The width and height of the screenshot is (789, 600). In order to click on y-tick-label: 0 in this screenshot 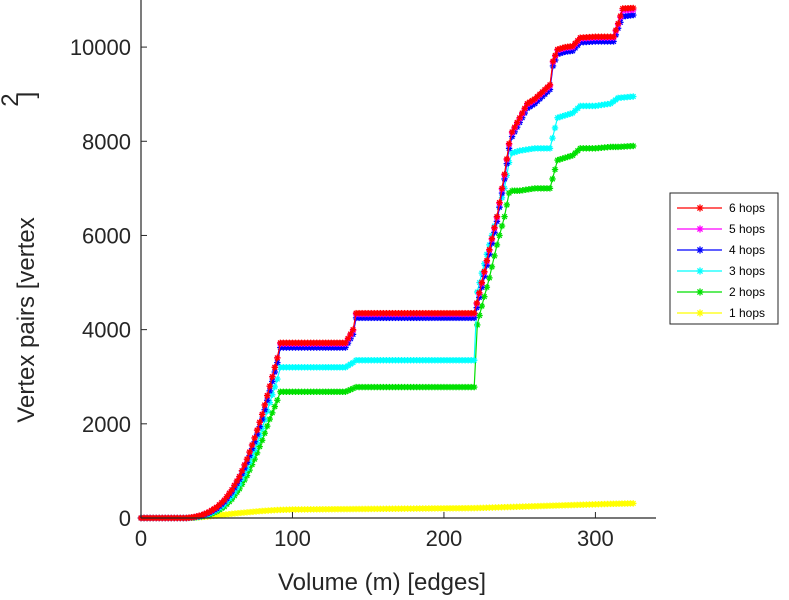, I will do `click(125, 518)`.